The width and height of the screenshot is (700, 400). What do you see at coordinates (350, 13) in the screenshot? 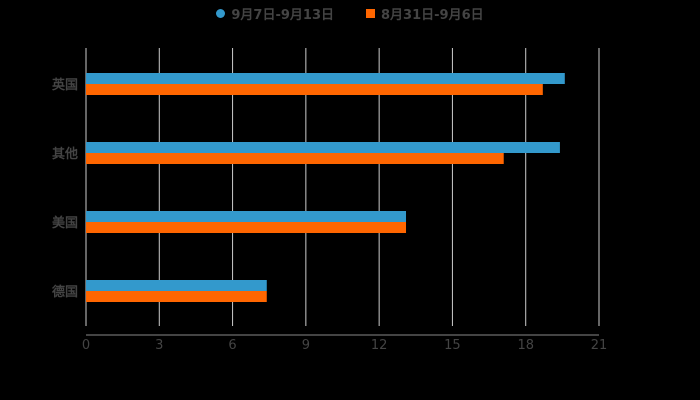
I see `chart-legend: 9月7日-9月13日 8月31日-9月6日` at bounding box center [350, 13].